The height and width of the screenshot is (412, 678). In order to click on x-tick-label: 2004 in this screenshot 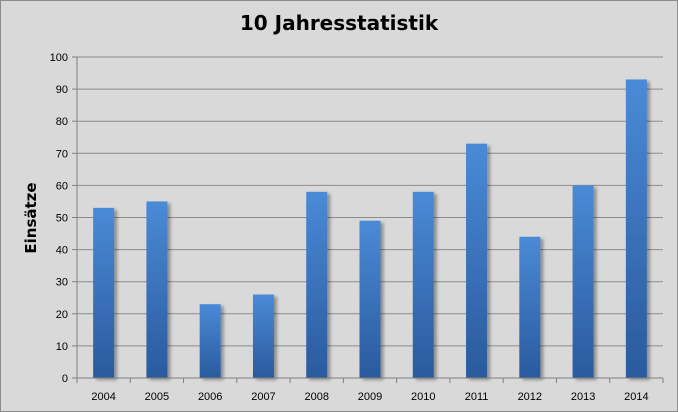, I will do `click(103, 397)`.